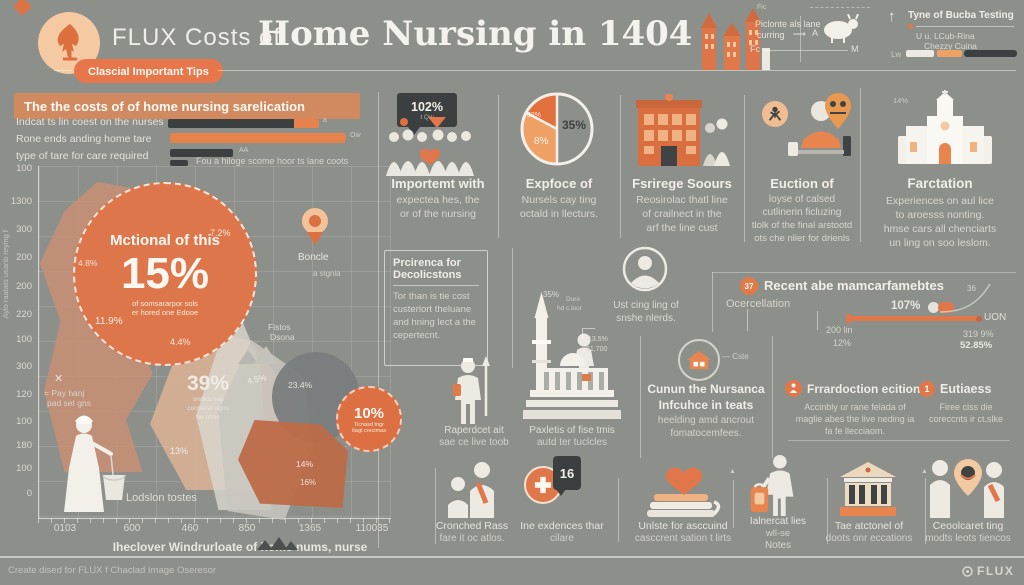  I want to click on bottom-item-label-1b: fare it oc atlos., so click(472, 538).